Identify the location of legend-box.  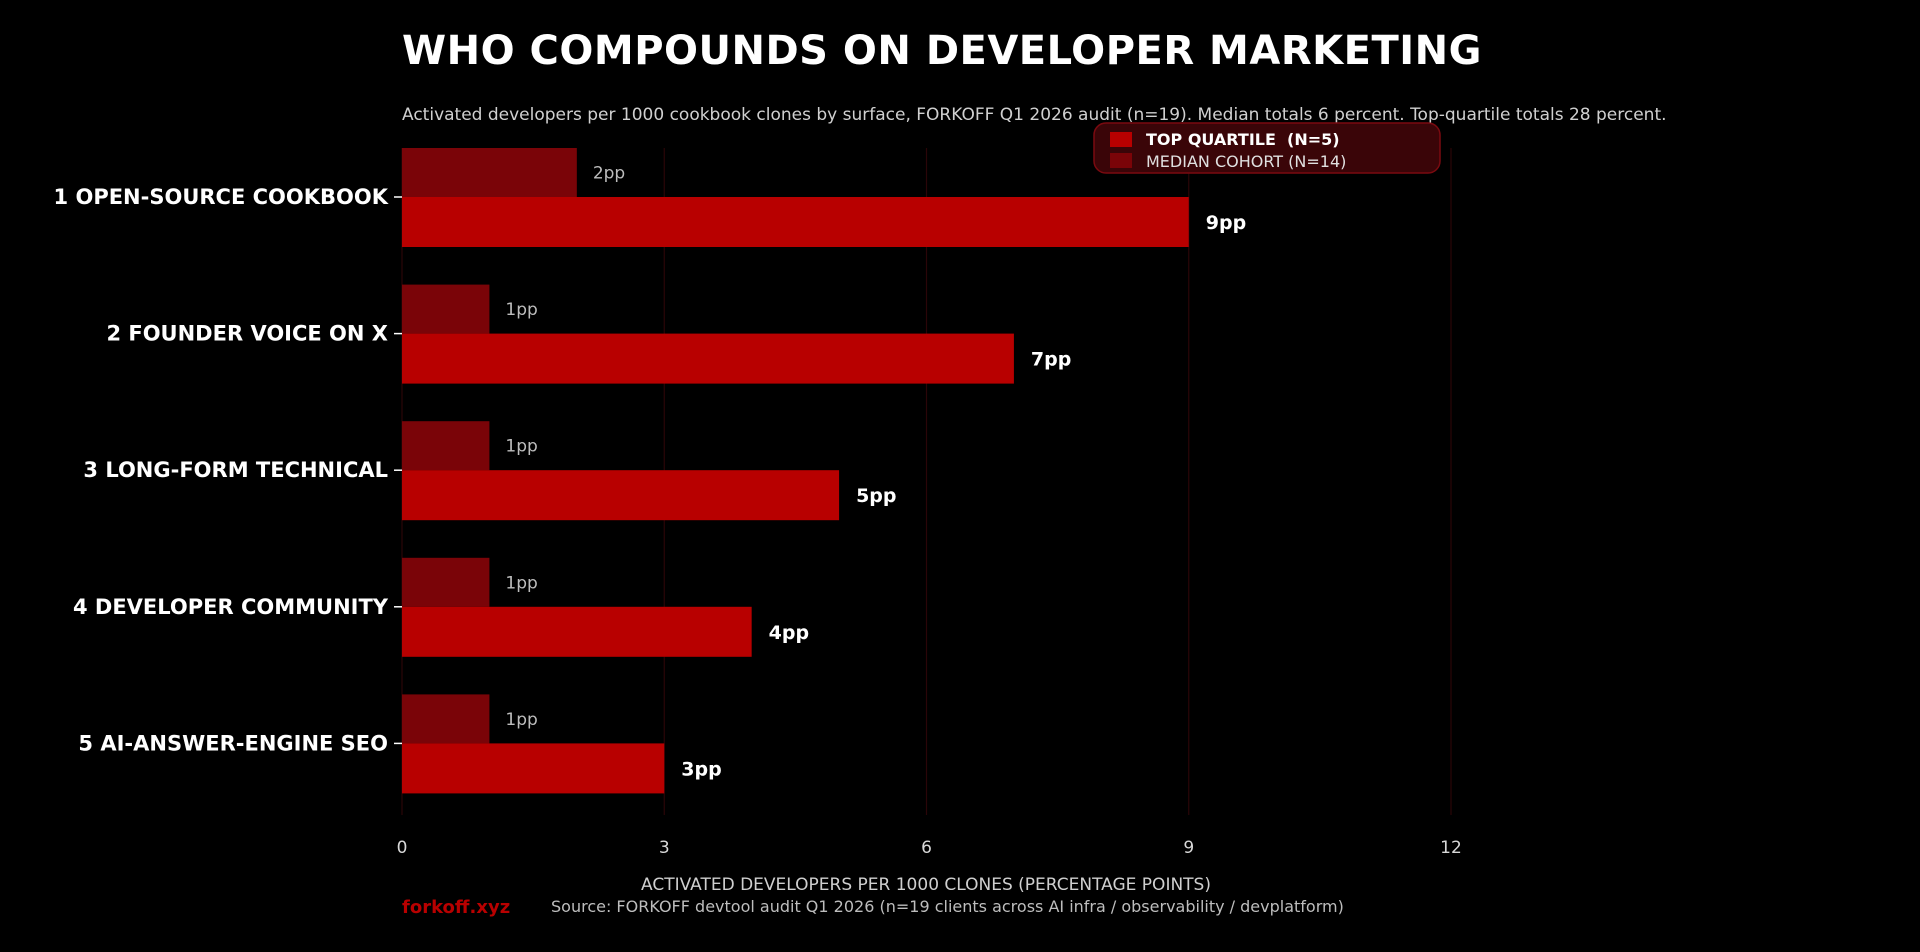
(1267, 148).